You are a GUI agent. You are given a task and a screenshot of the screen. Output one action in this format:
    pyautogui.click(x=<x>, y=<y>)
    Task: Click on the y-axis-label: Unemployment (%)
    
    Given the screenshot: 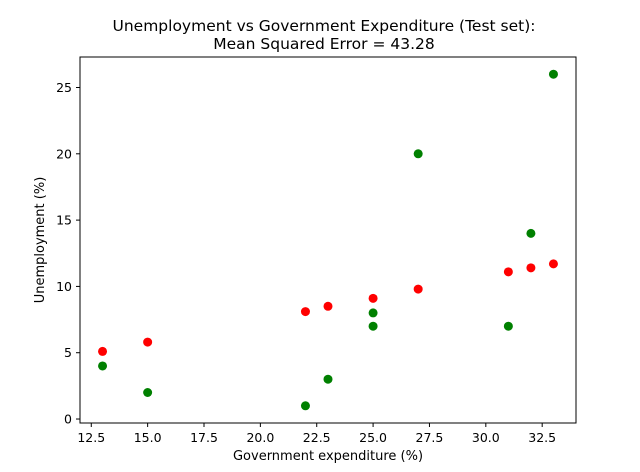 What is the action you would take?
    pyautogui.click(x=40, y=240)
    